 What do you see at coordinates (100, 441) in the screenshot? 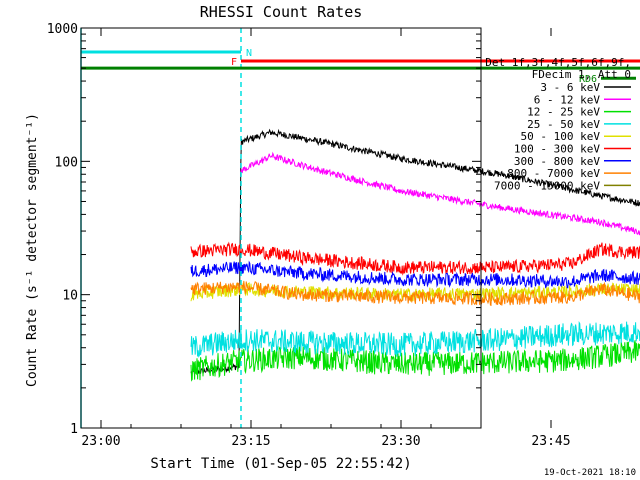
I see `x-tick-label: 23:00` at bounding box center [100, 441].